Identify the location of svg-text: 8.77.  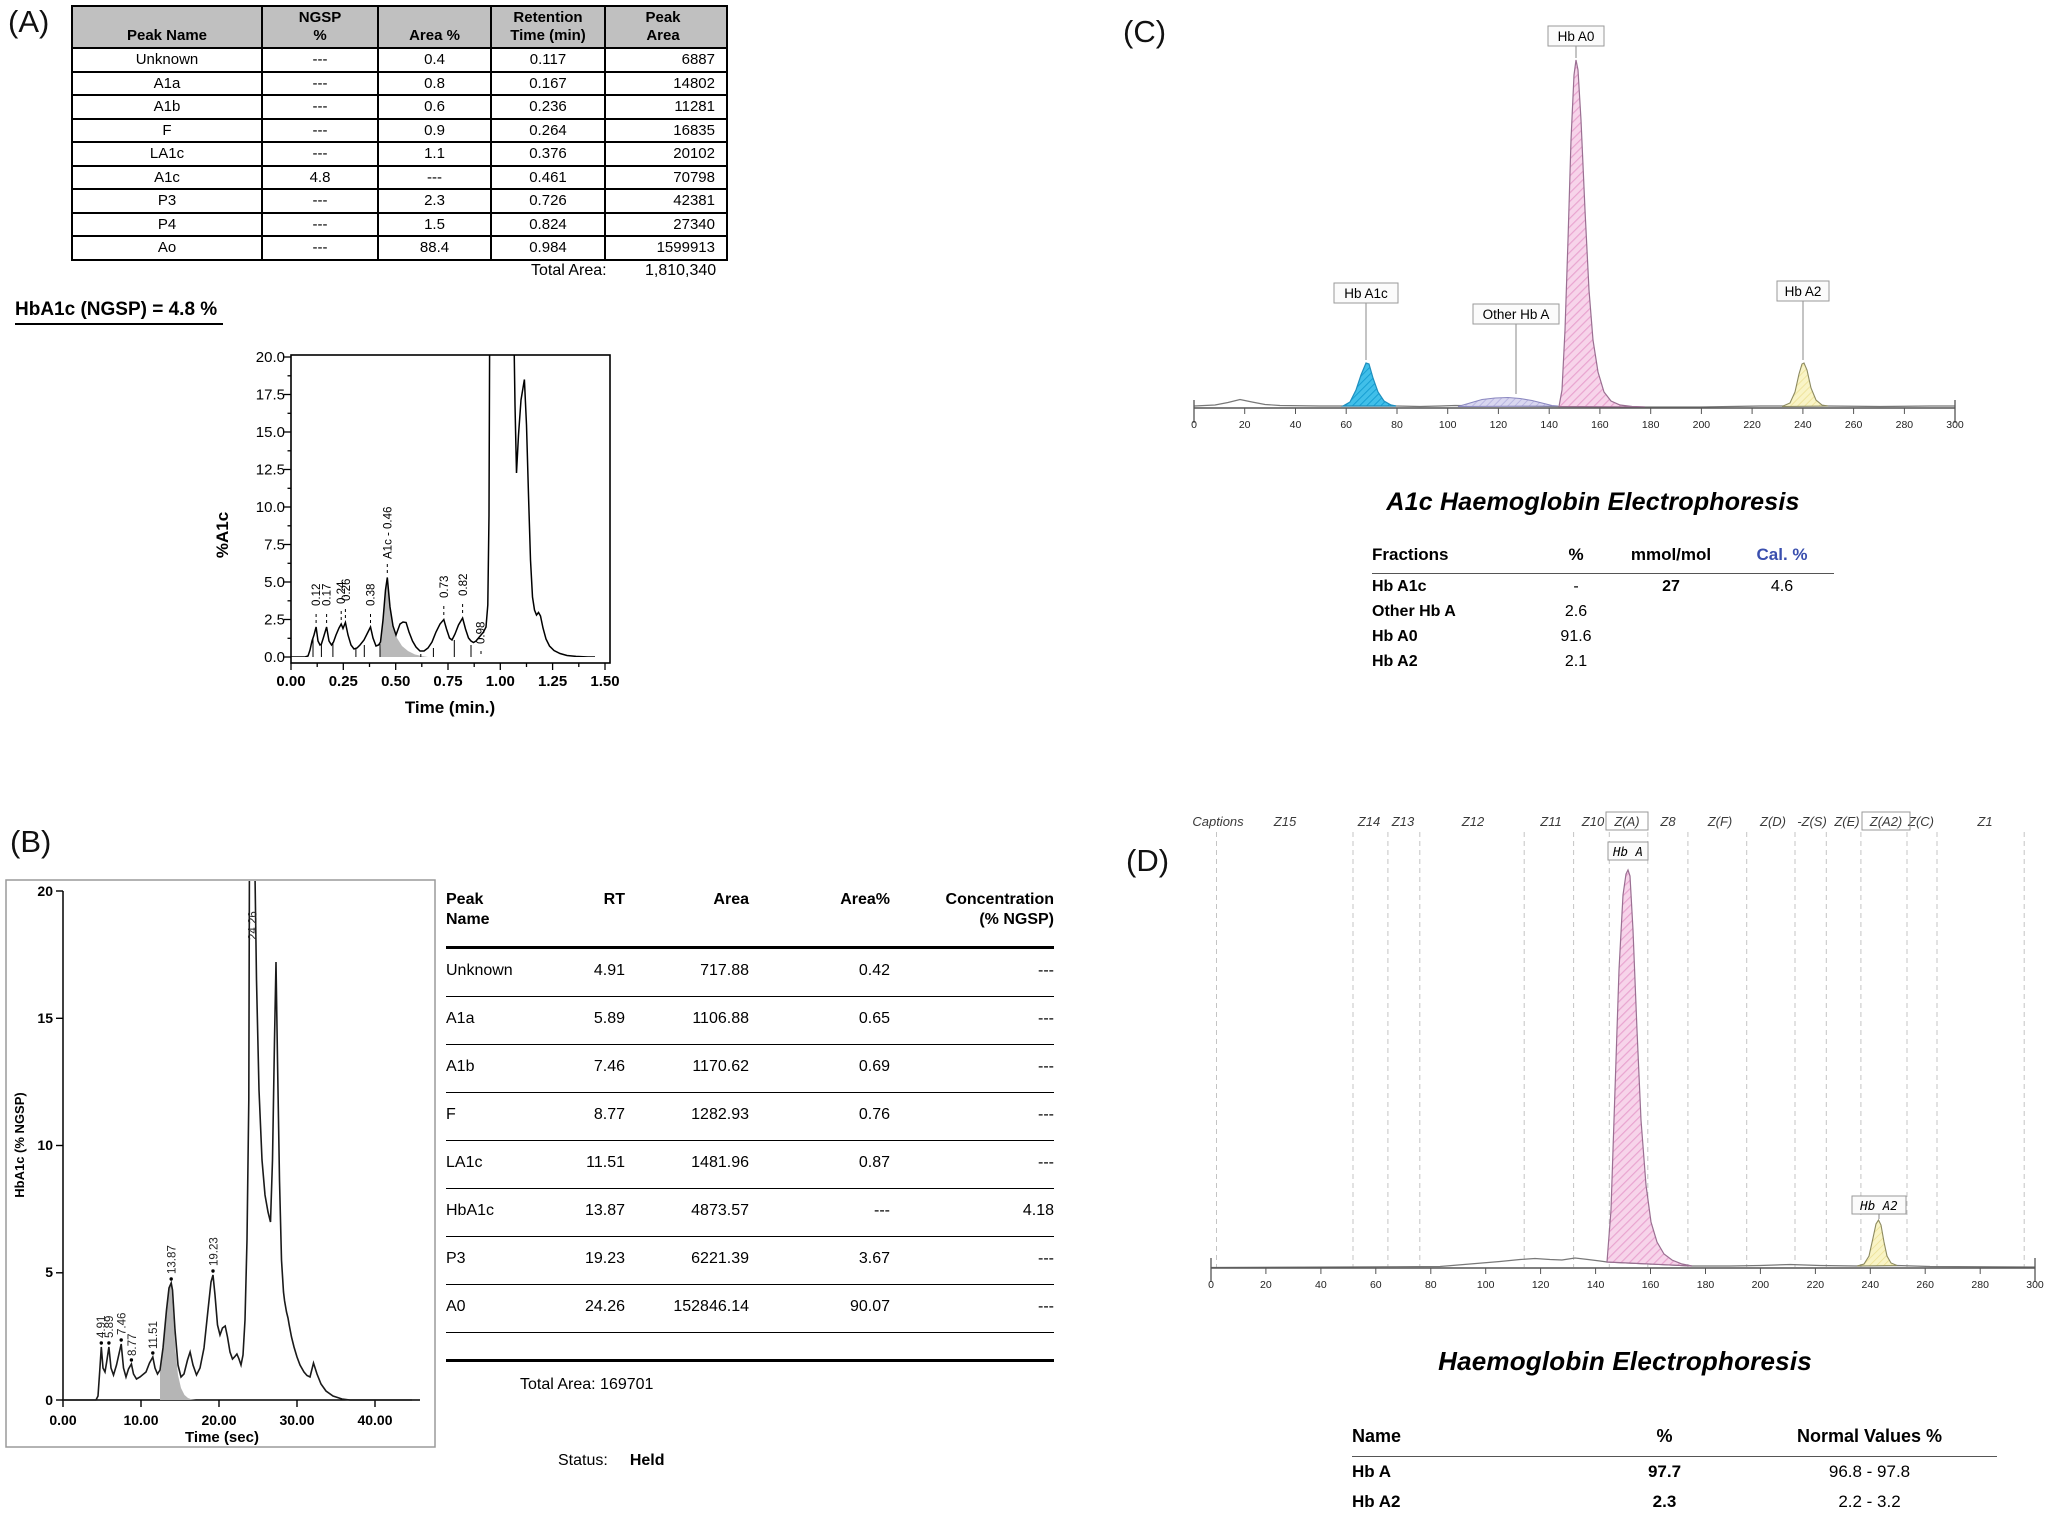
(133, 1345).